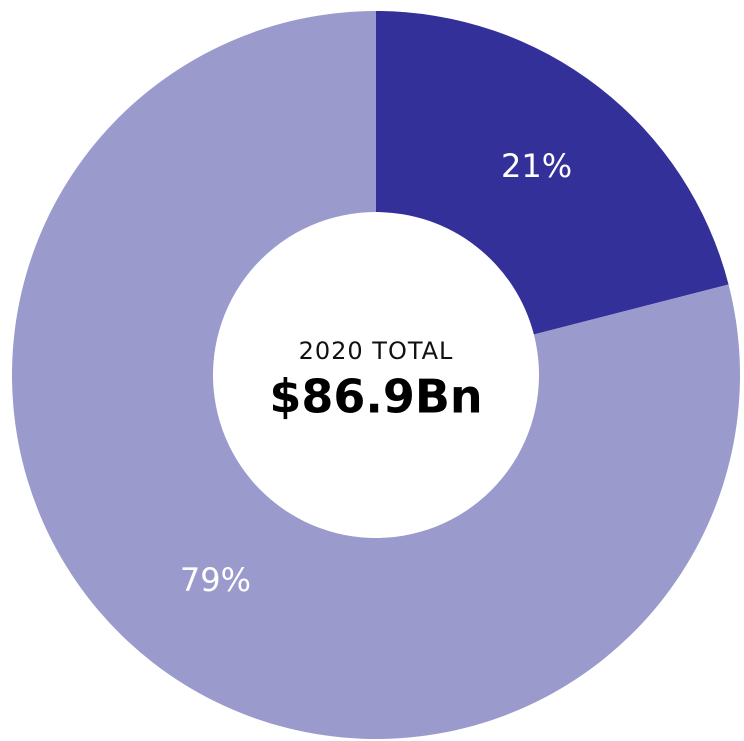 This screenshot has width=744, height=741. Describe the element at coordinates (375, 397) in the screenshot. I see `center-value: $86.9Bn` at that location.